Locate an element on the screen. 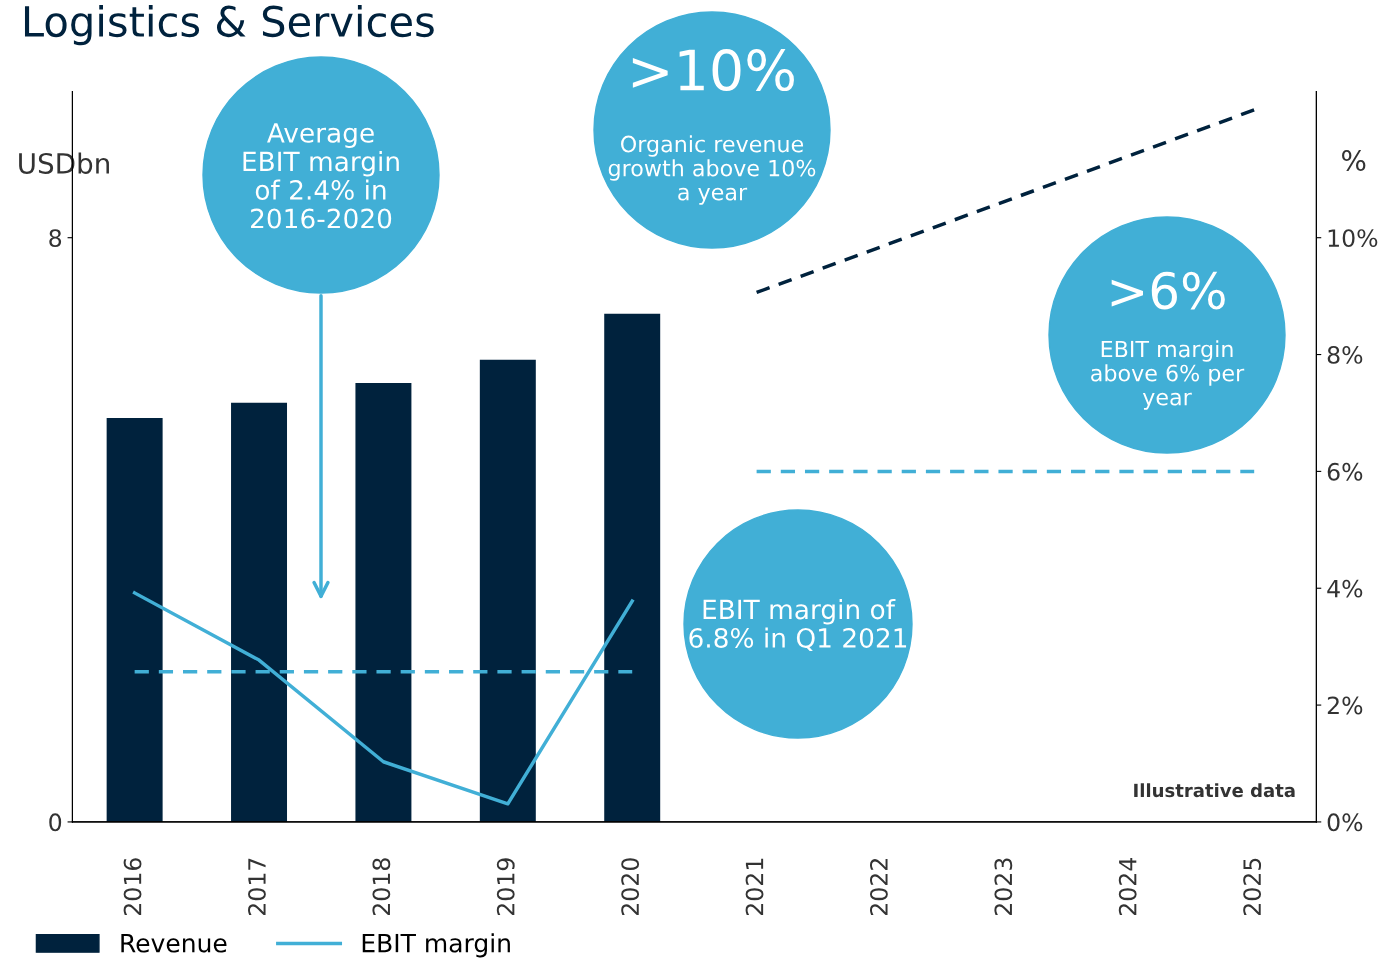 Image resolution: width=1393 pixels, height=975 pixels. y2-tick-label: 4% is located at coordinates (1345, 588).